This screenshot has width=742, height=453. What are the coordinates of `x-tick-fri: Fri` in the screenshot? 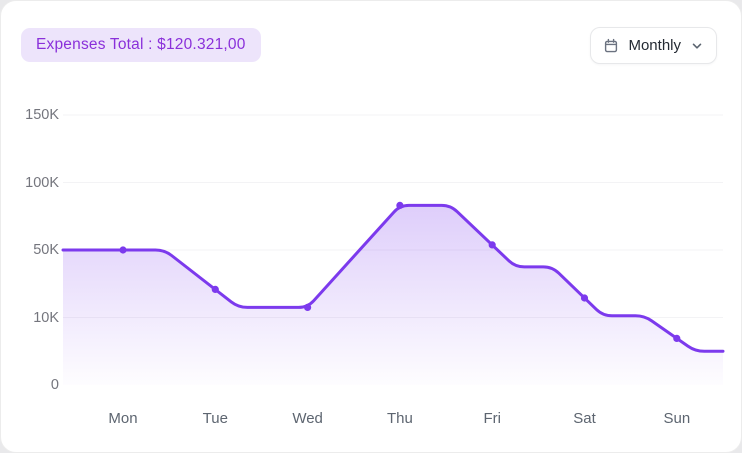 It's located at (492, 418).